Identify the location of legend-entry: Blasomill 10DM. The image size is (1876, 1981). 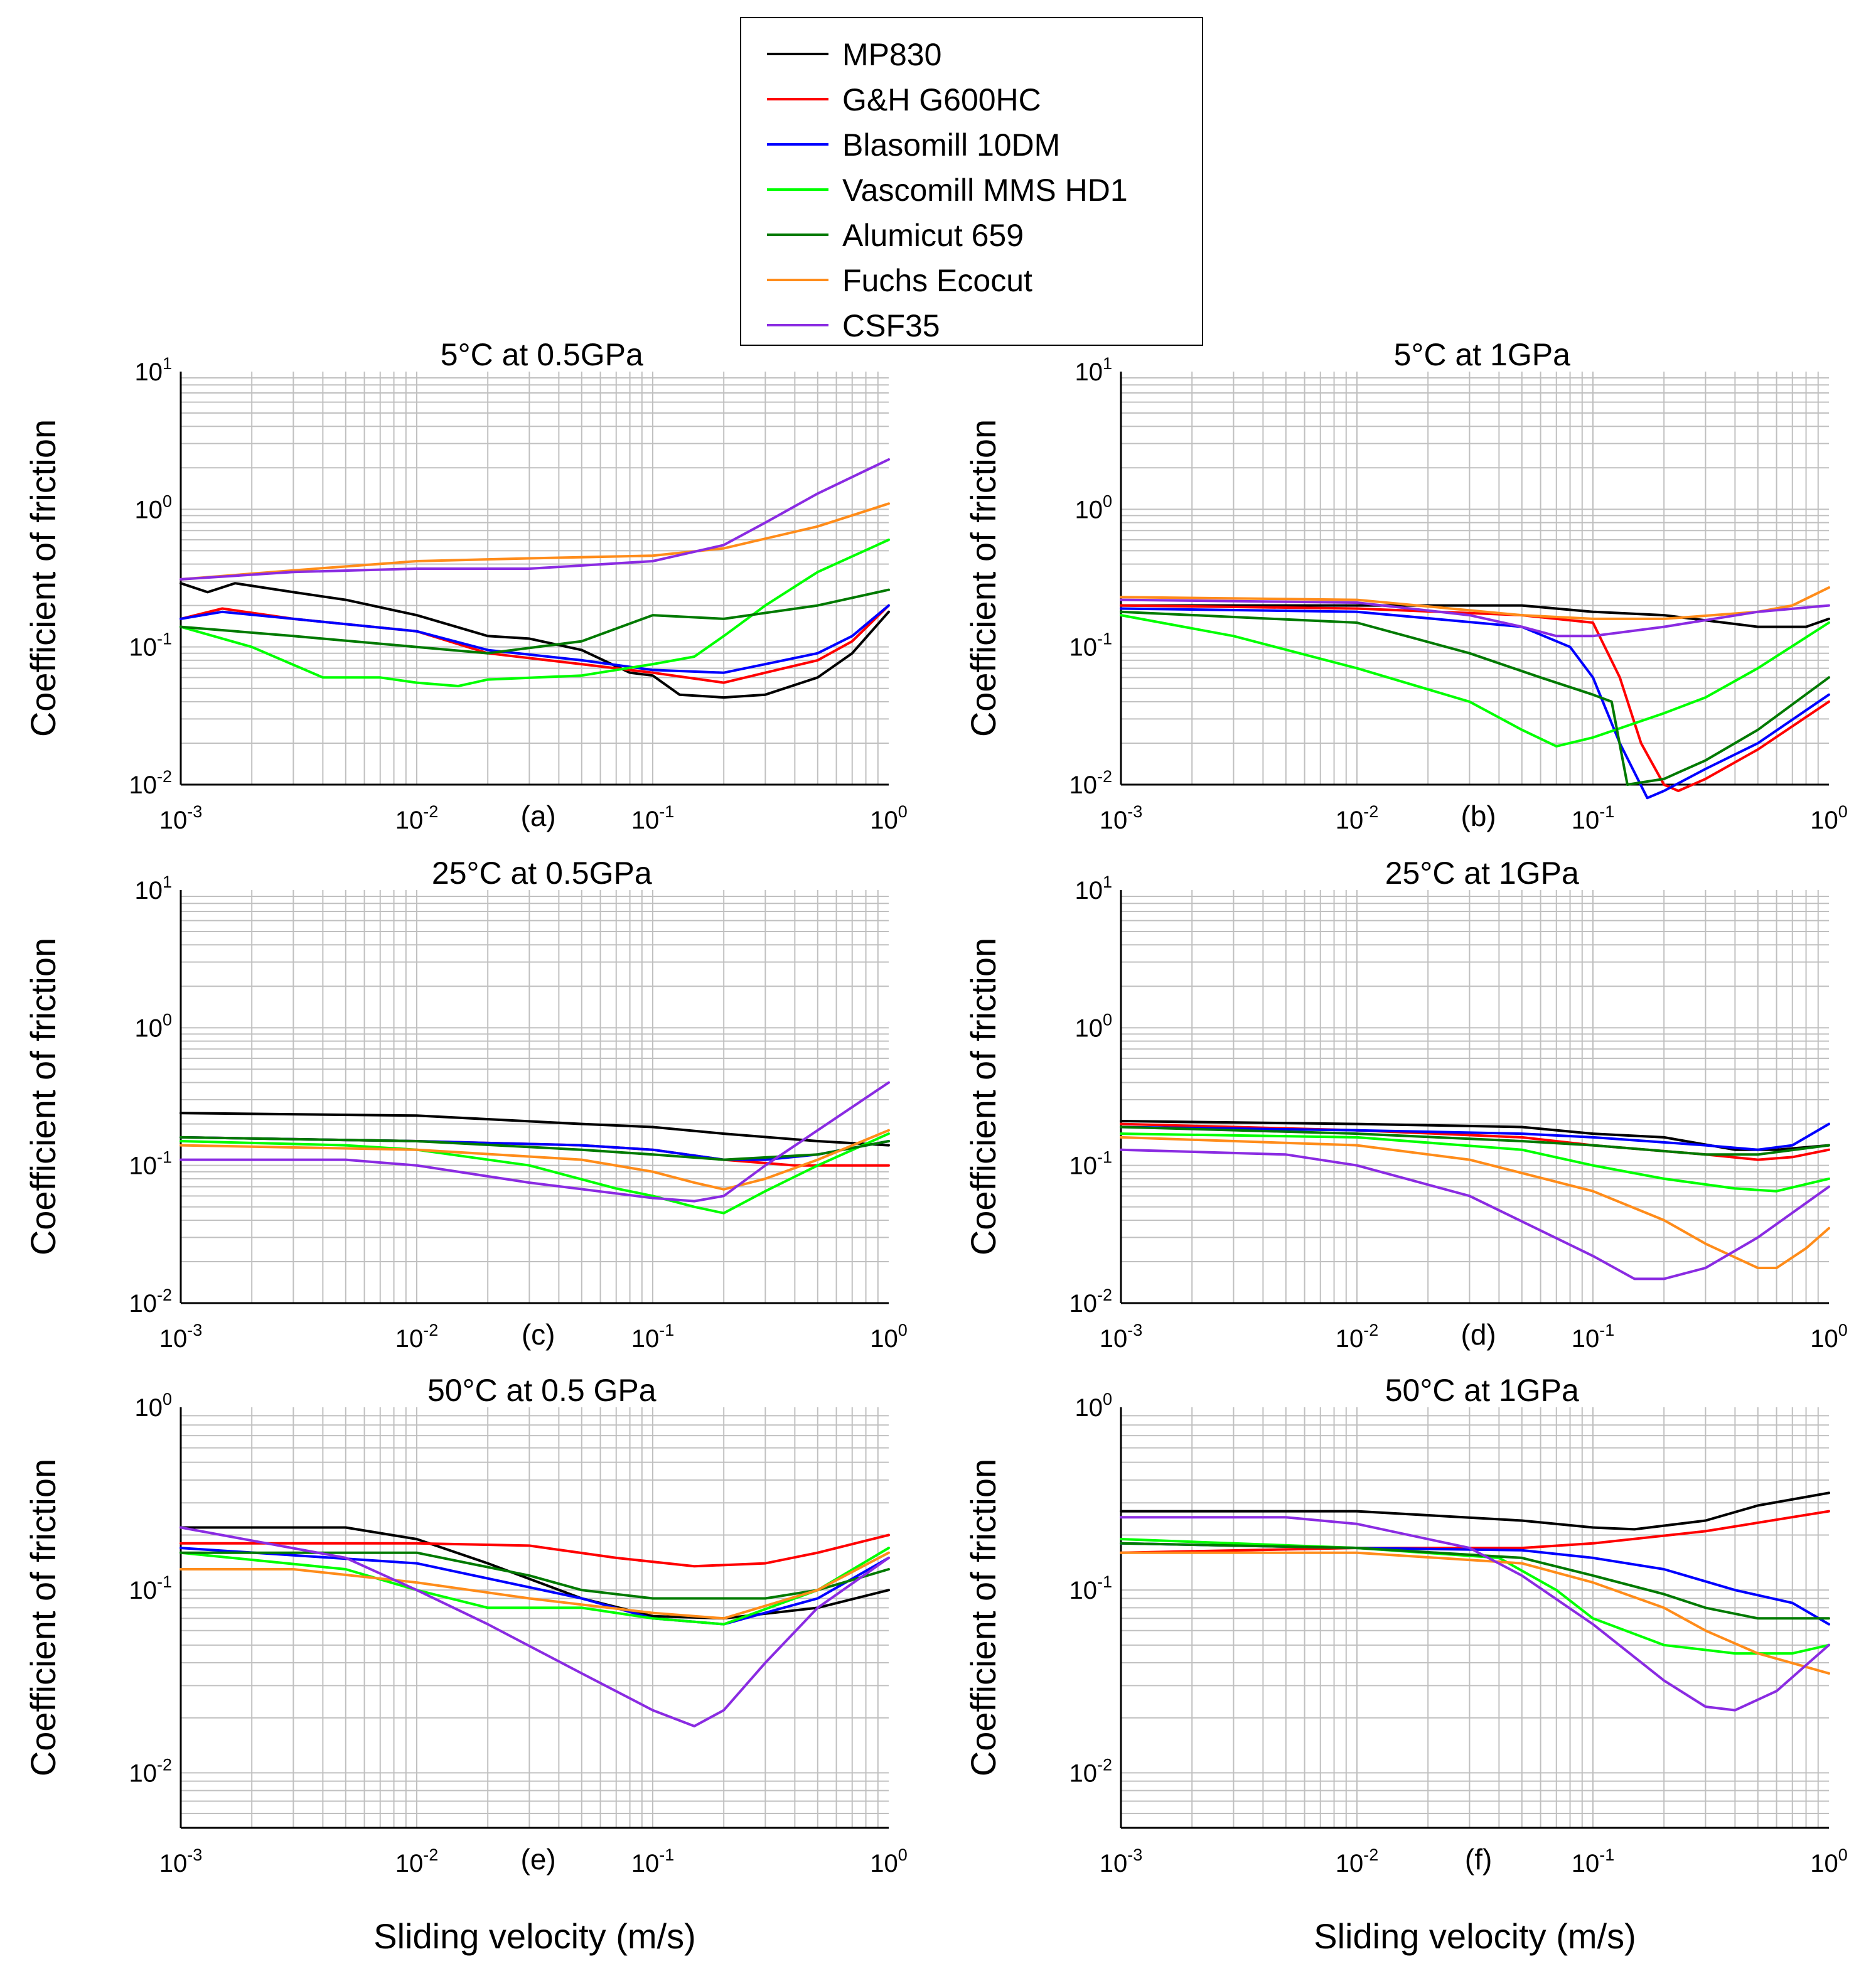
(914, 145).